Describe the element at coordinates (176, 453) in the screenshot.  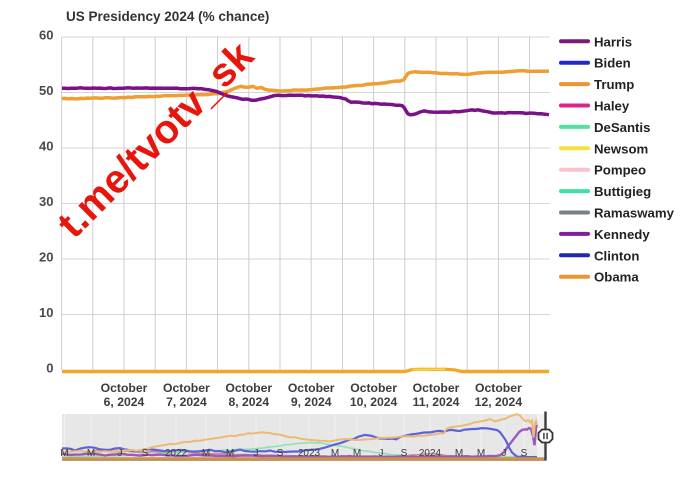
I see `svg-text: 2022` at that location.